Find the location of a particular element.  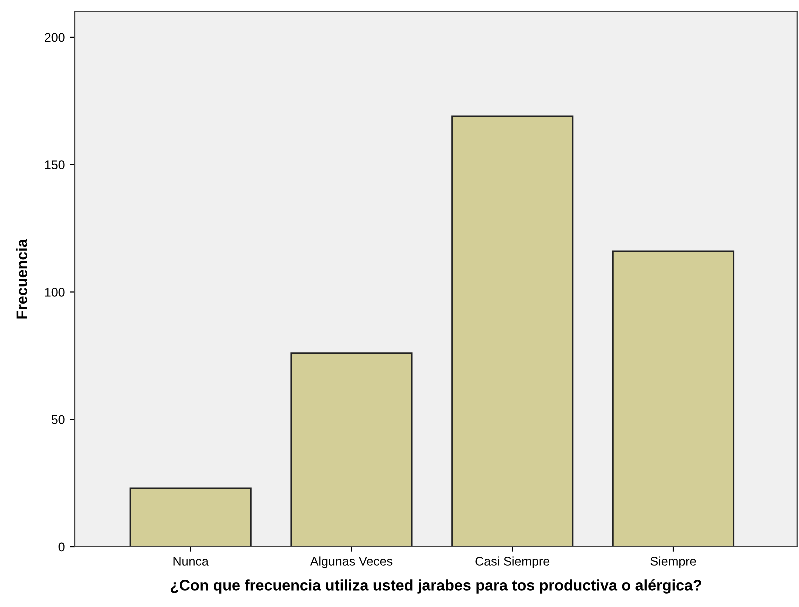

y-axis-title: Frecuencia is located at coordinates (22, 279).